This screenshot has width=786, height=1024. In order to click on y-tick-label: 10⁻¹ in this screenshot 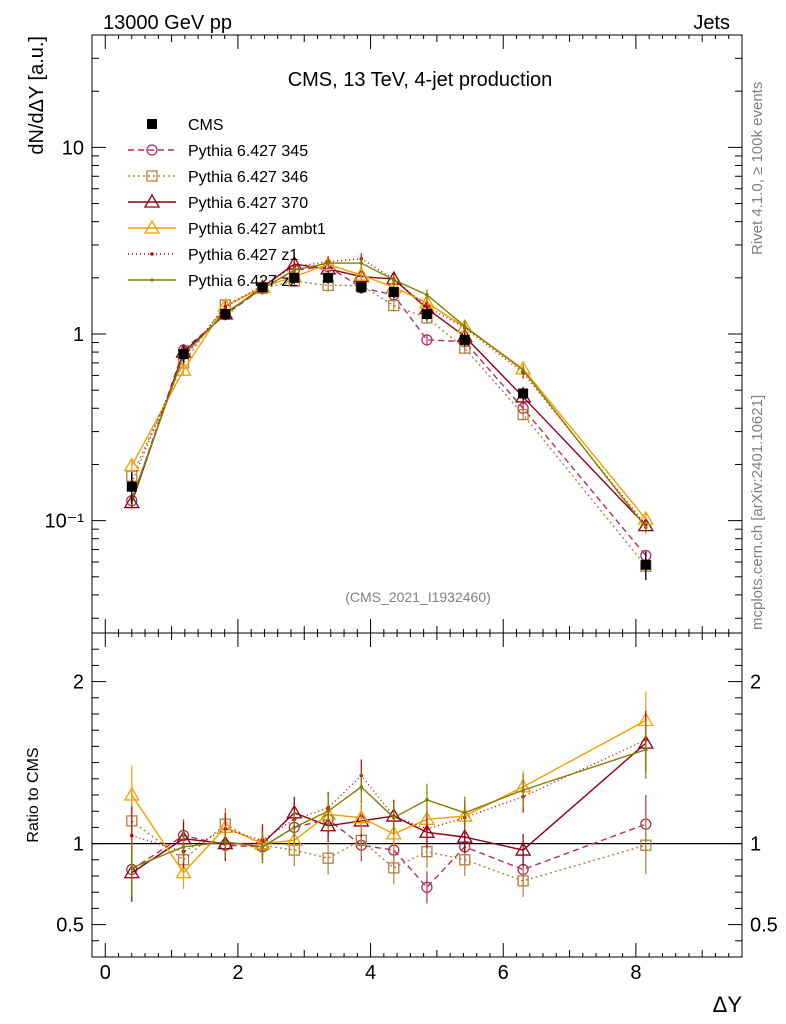, I will do `click(65, 522)`.